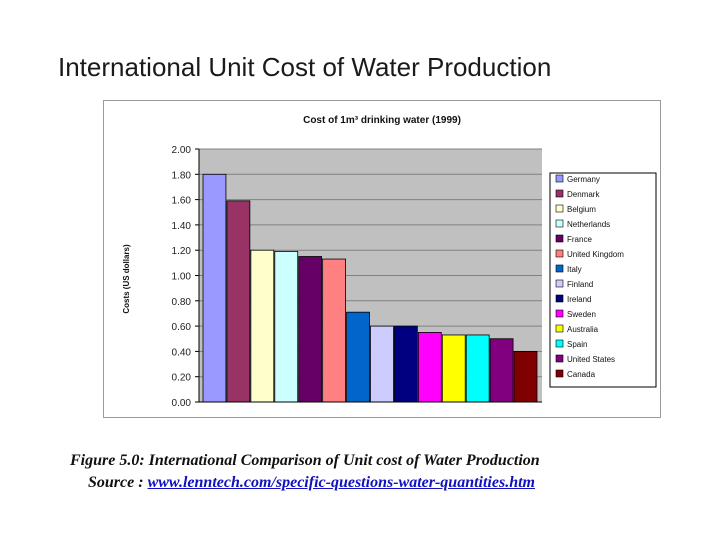 The image size is (728, 546). Describe the element at coordinates (382, 364) in the screenshot. I see `bar-finland` at that location.